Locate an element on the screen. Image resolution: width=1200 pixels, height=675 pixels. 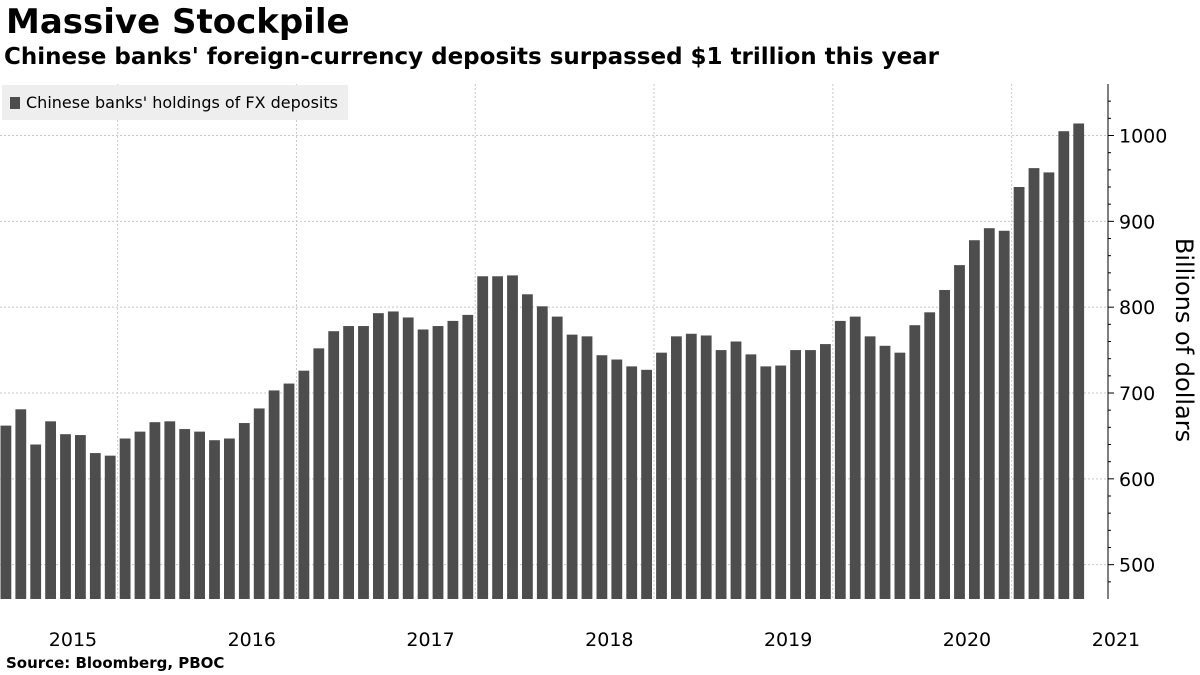
x-tick-label-2015: 2015 is located at coordinates (73, 640).